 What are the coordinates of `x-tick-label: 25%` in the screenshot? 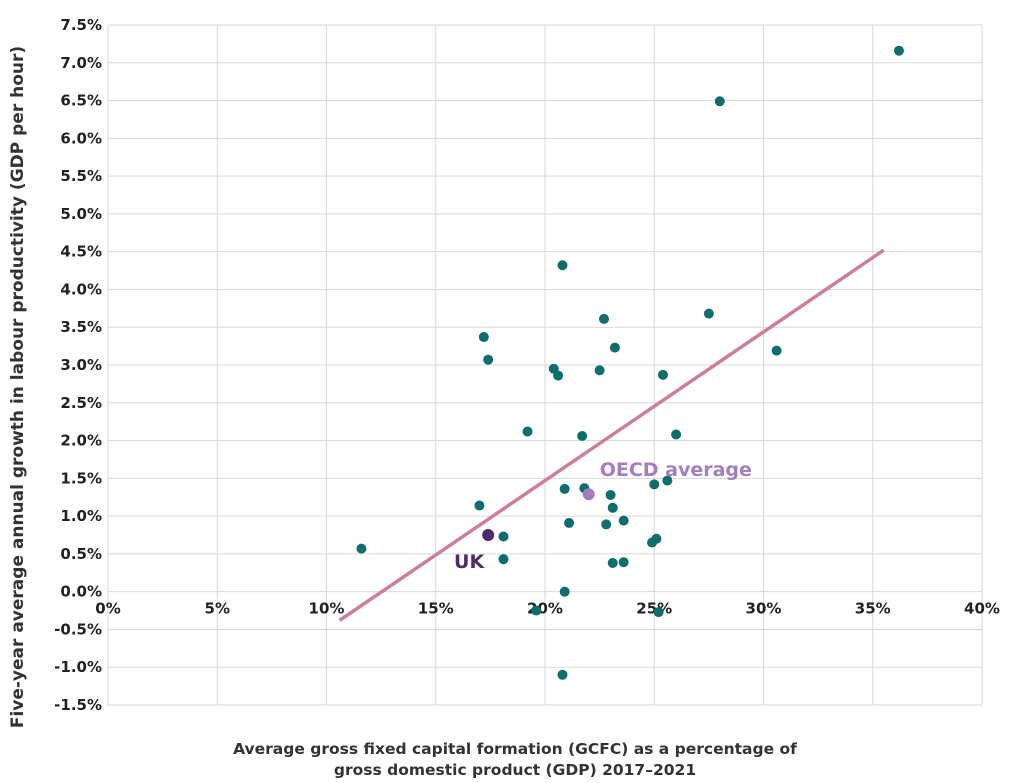 It's located at (654, 609).